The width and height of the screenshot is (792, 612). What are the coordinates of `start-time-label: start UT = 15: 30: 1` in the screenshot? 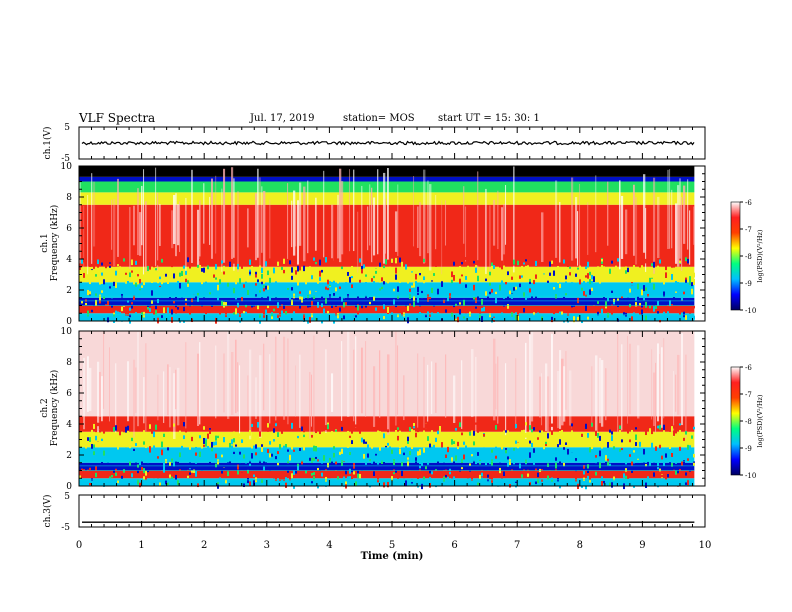 It's located at (489, 118).